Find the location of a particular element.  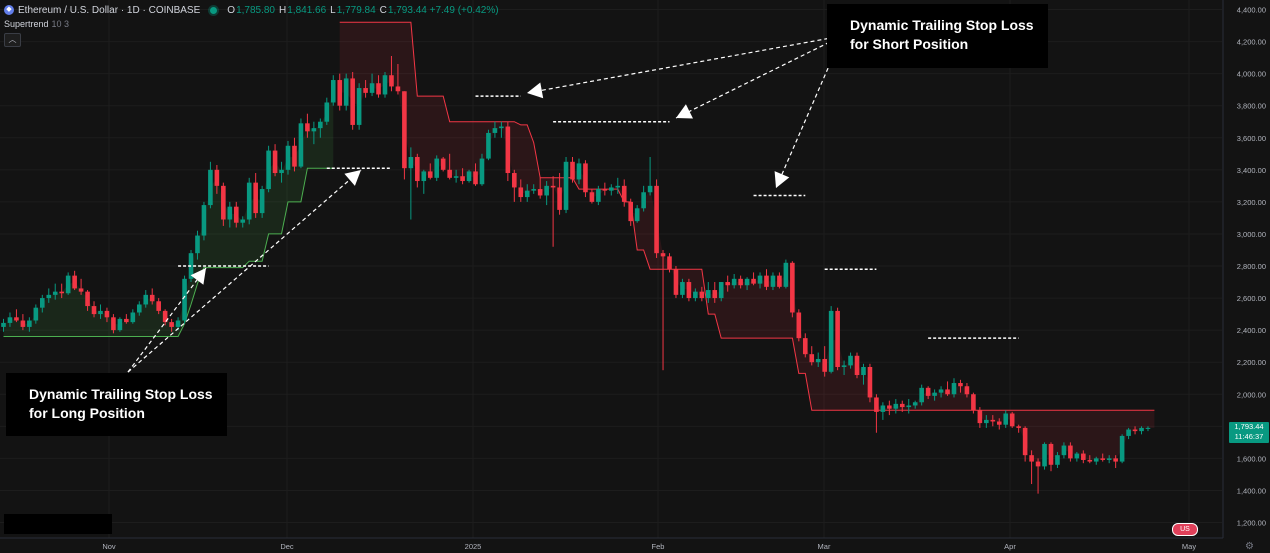

time-tick-label: Mar is located at coordinates (824, 546).